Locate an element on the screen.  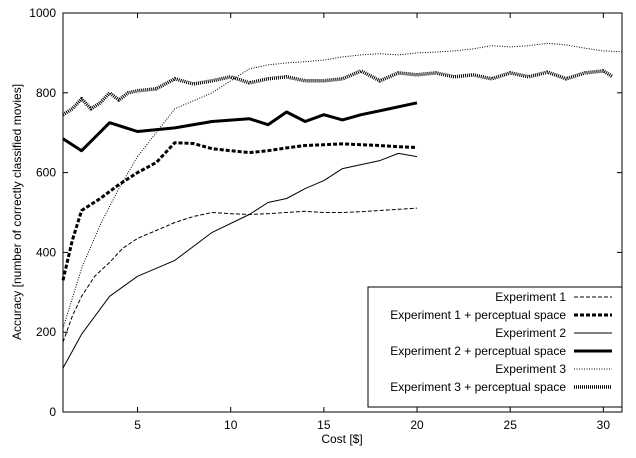
x-tick-label: 15 is located at coordinates (324, 425).